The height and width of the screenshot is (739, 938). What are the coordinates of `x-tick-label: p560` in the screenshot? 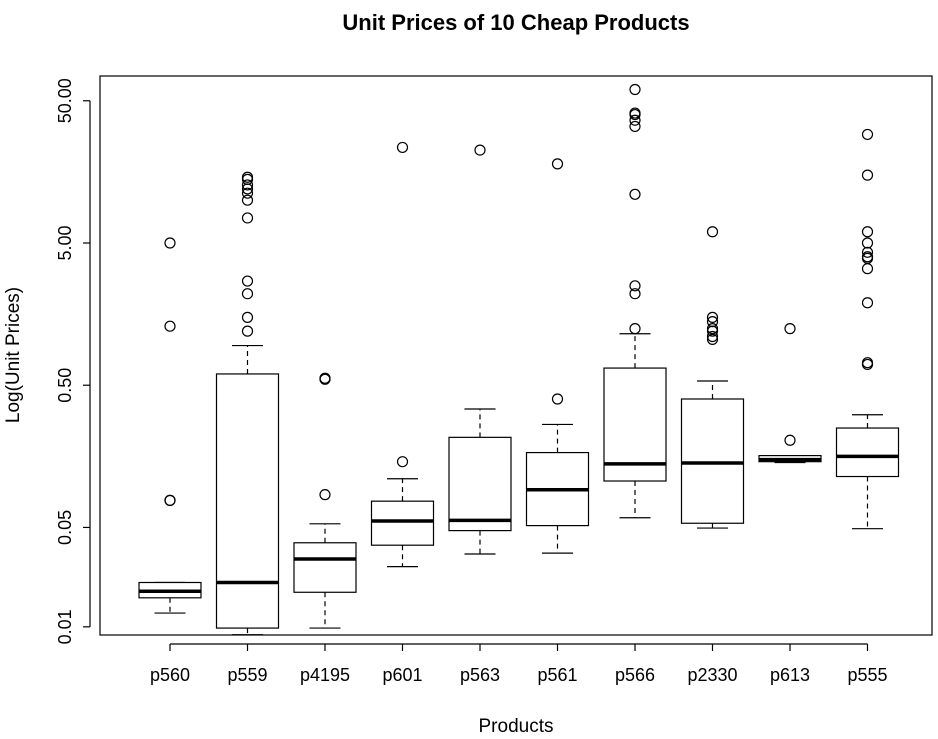 It's located at (170, 675).